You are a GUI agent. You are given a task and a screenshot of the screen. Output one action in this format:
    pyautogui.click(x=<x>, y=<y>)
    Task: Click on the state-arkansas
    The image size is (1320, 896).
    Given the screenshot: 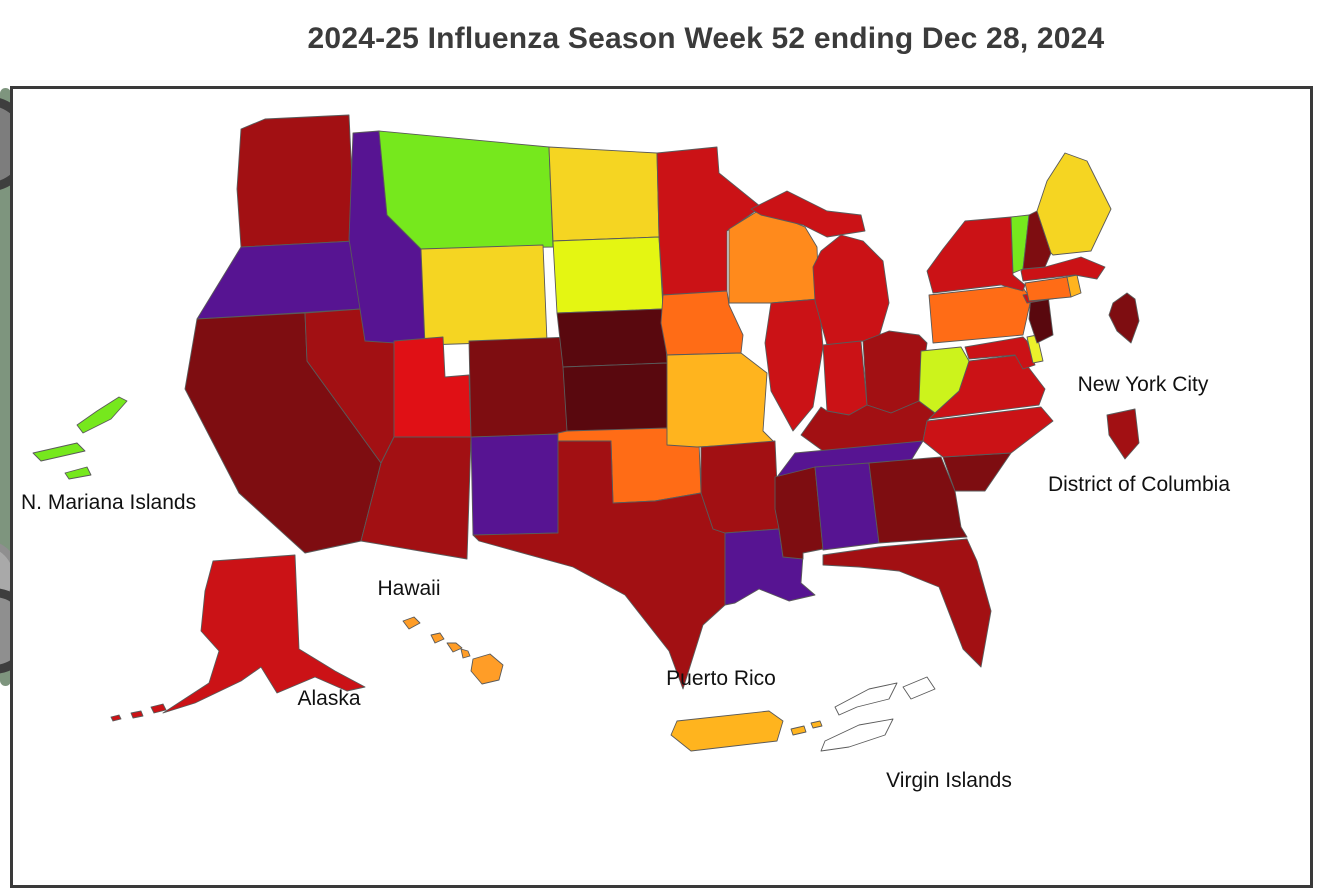 What is the action you would take?
    pyautogui.click(x=740, y=487)
    